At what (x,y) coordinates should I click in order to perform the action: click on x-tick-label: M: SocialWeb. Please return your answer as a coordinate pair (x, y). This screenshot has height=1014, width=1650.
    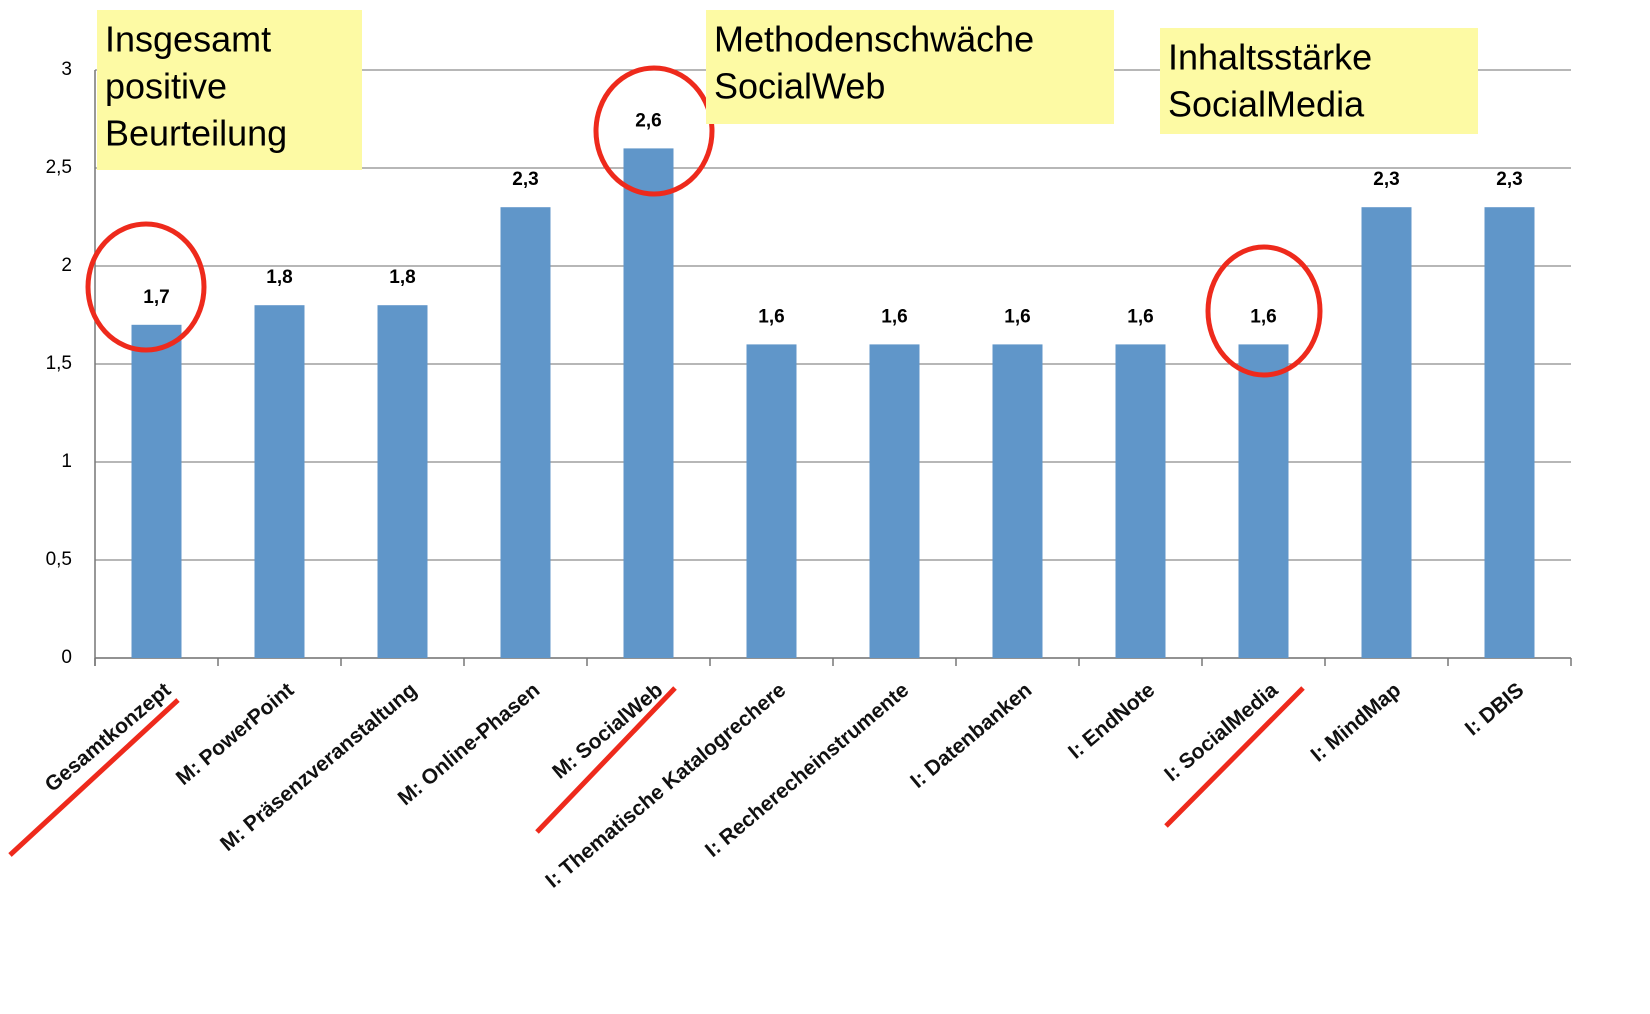
    Looking at the image, I should click on (607, 730).